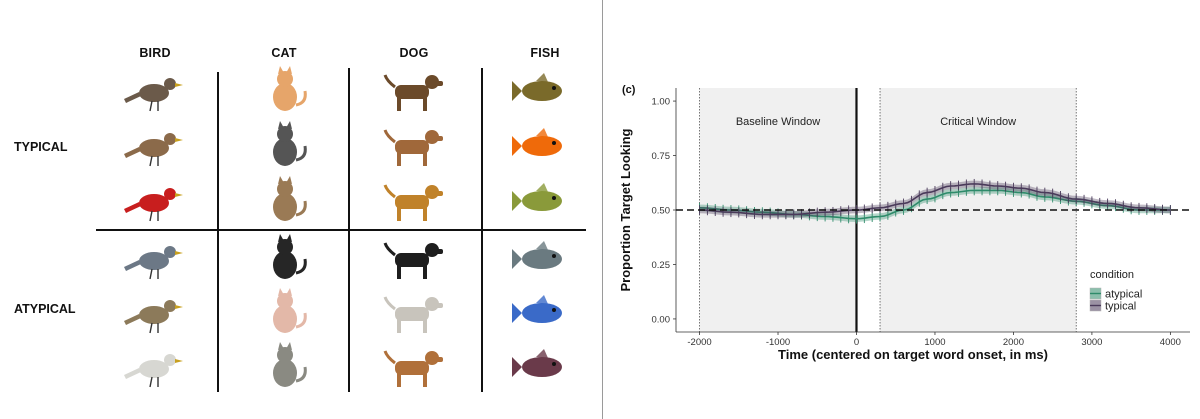  I want to click on bass-fish-icon, so click(545, 90).